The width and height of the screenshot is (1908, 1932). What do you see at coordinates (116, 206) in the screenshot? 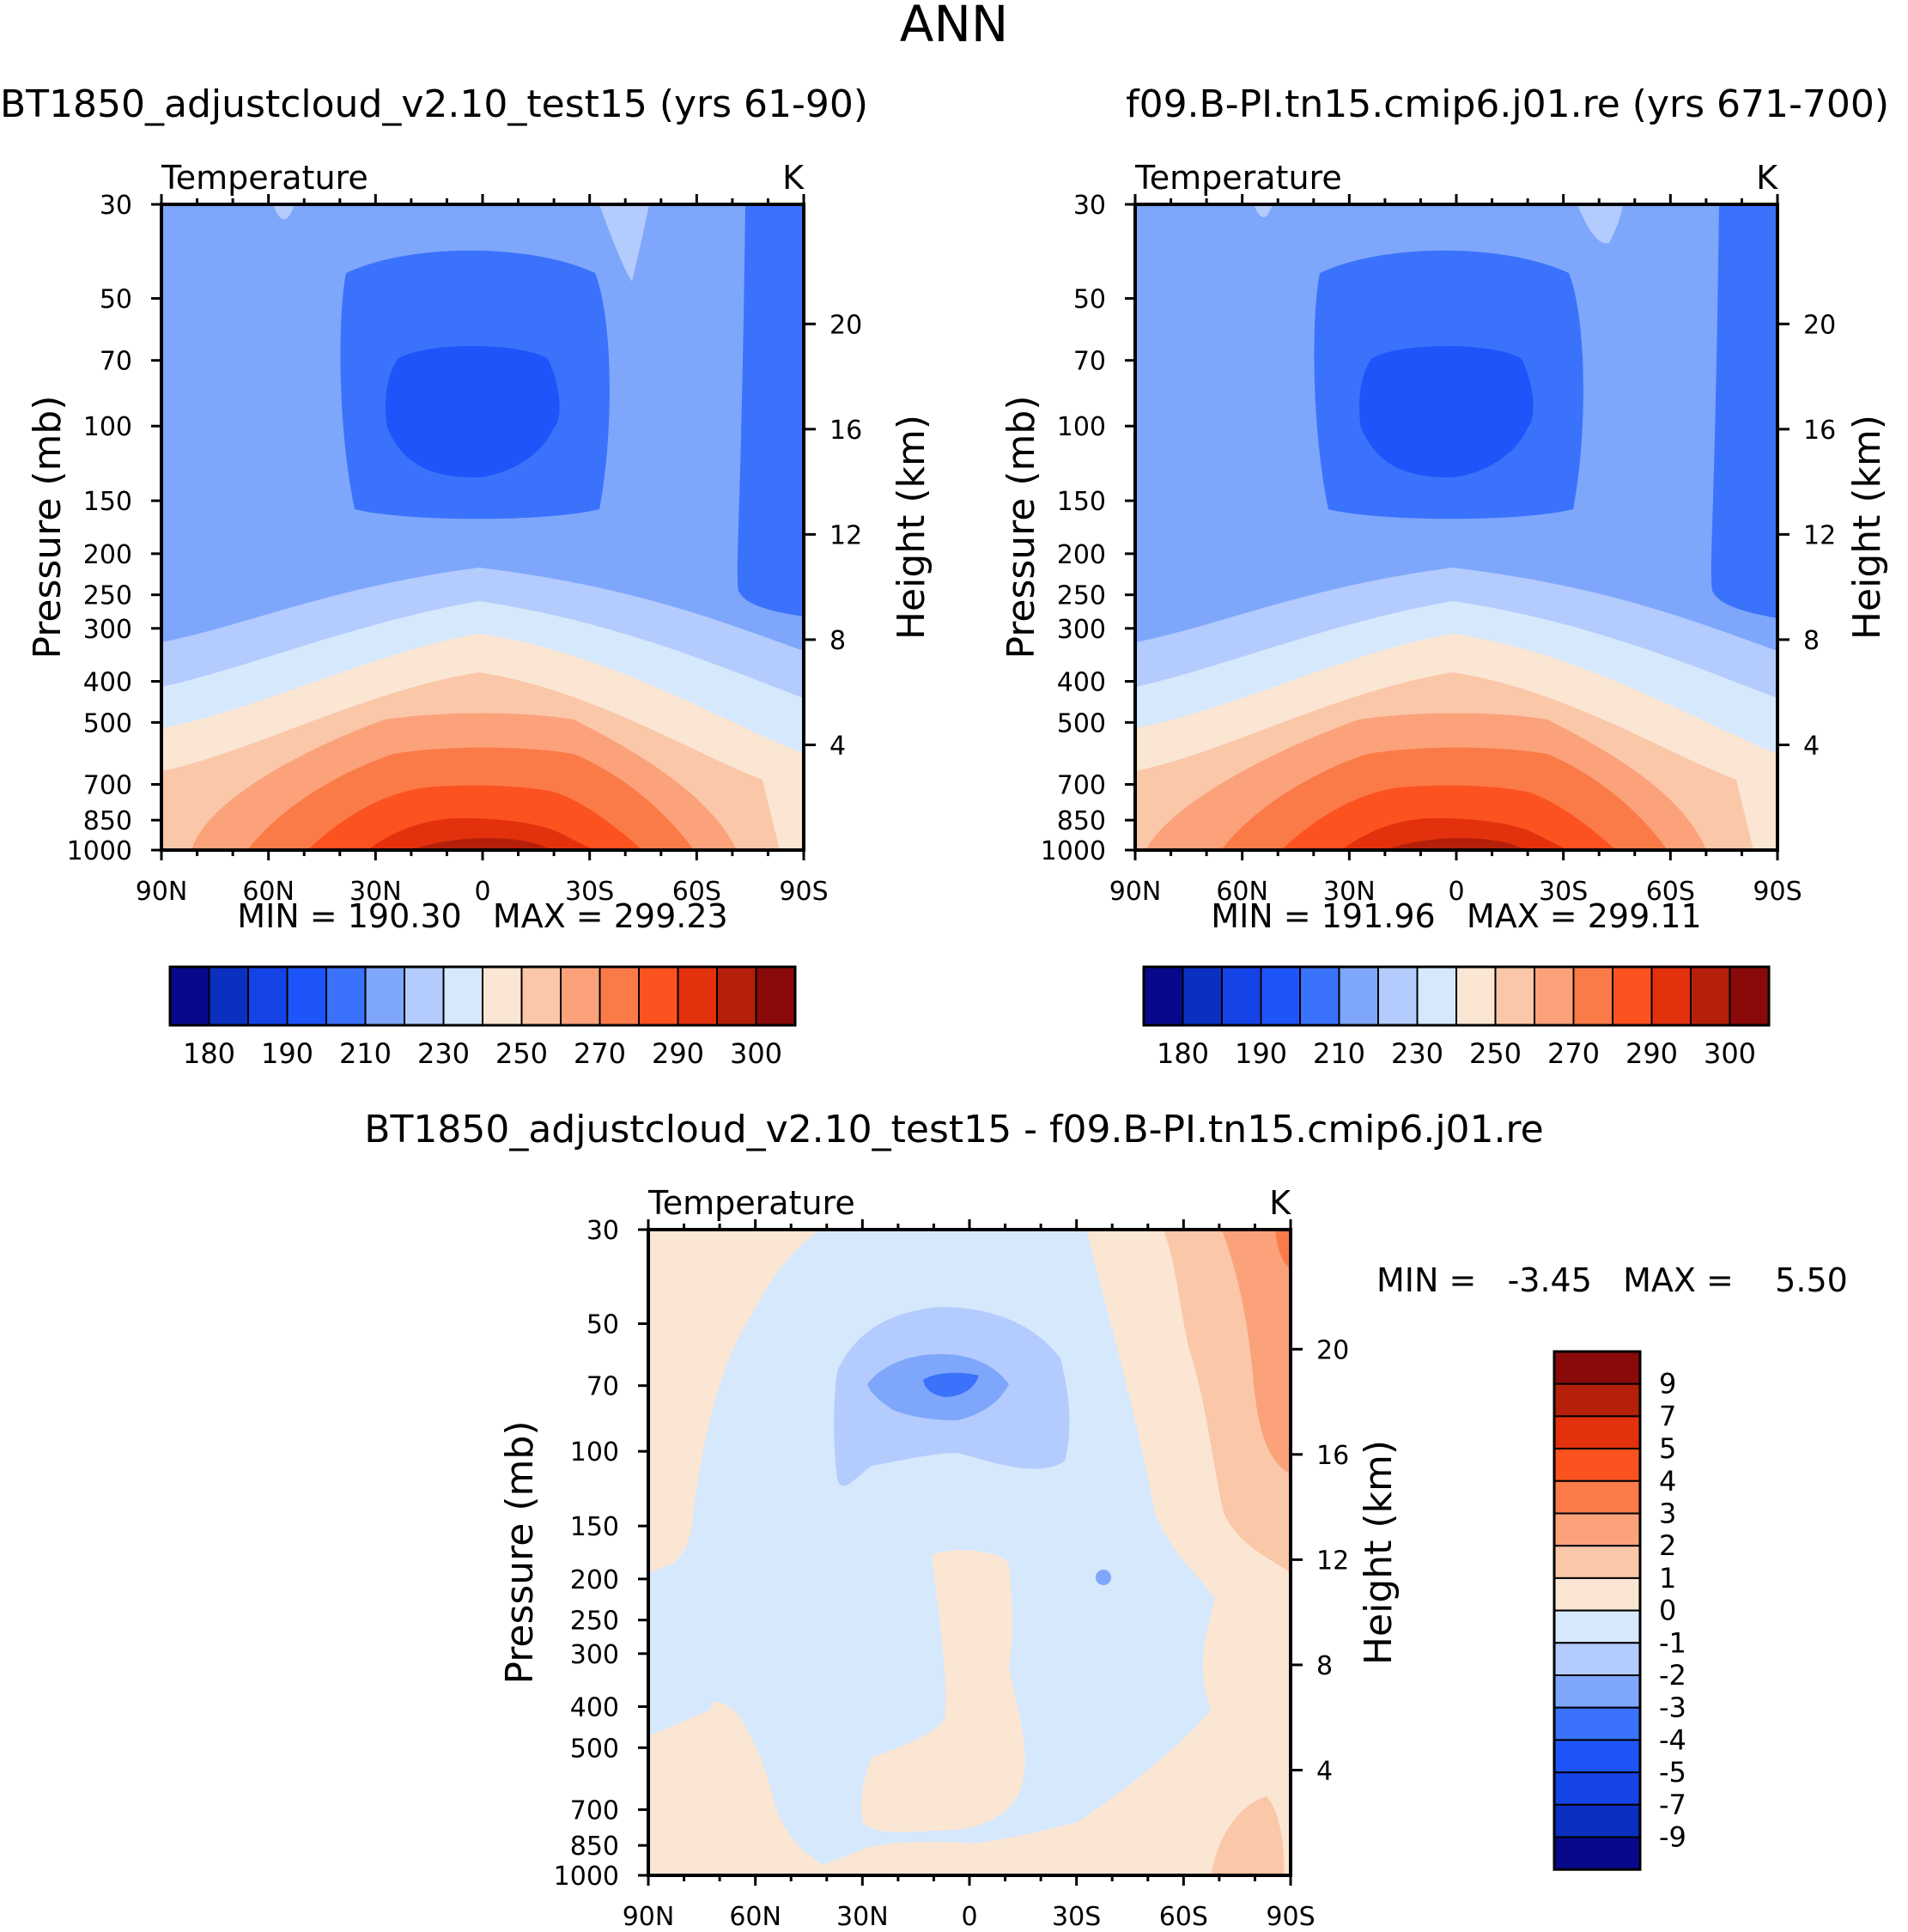
I see `y-tick-label: 30` at bounding box center [116, 206].